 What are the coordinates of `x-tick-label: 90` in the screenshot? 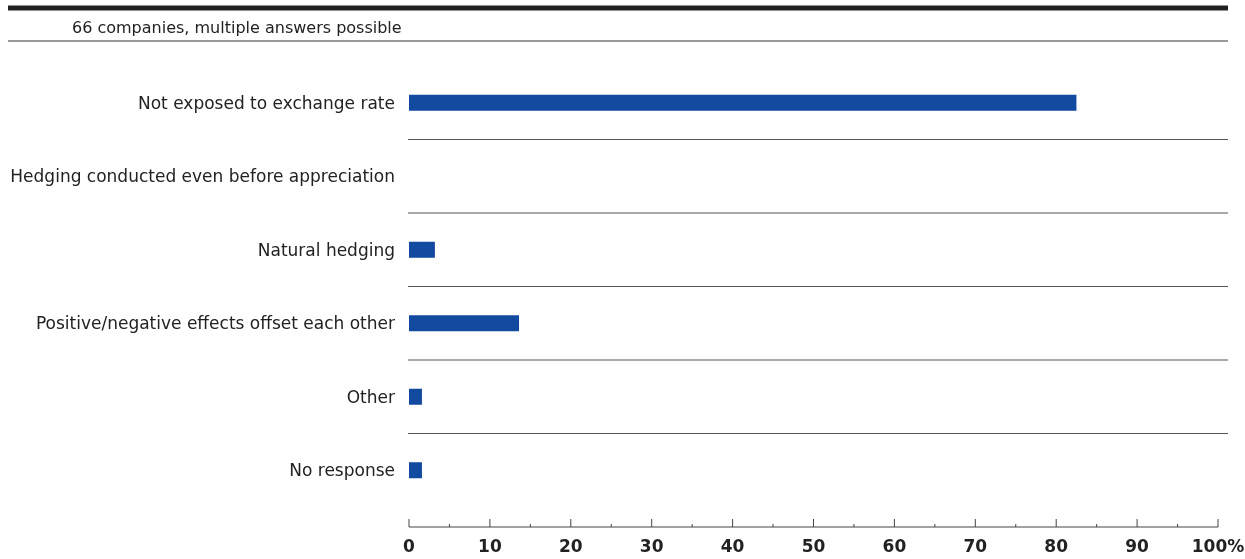 It's located at (1137, 546).